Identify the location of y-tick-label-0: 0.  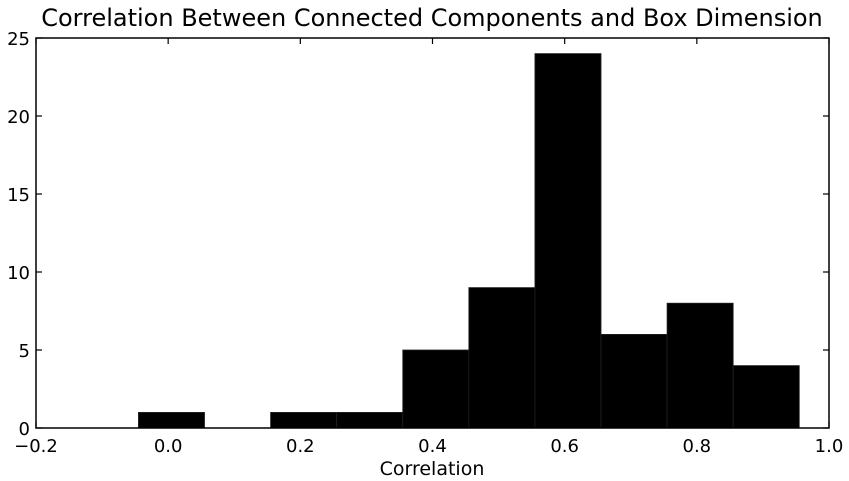
(24, 429).